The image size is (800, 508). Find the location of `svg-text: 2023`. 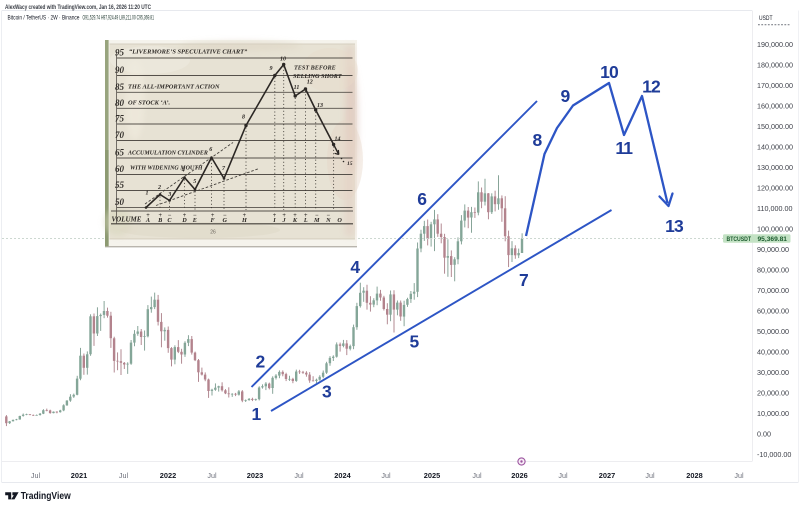

svg-text: 2023 is located at coordinates (255, 475).